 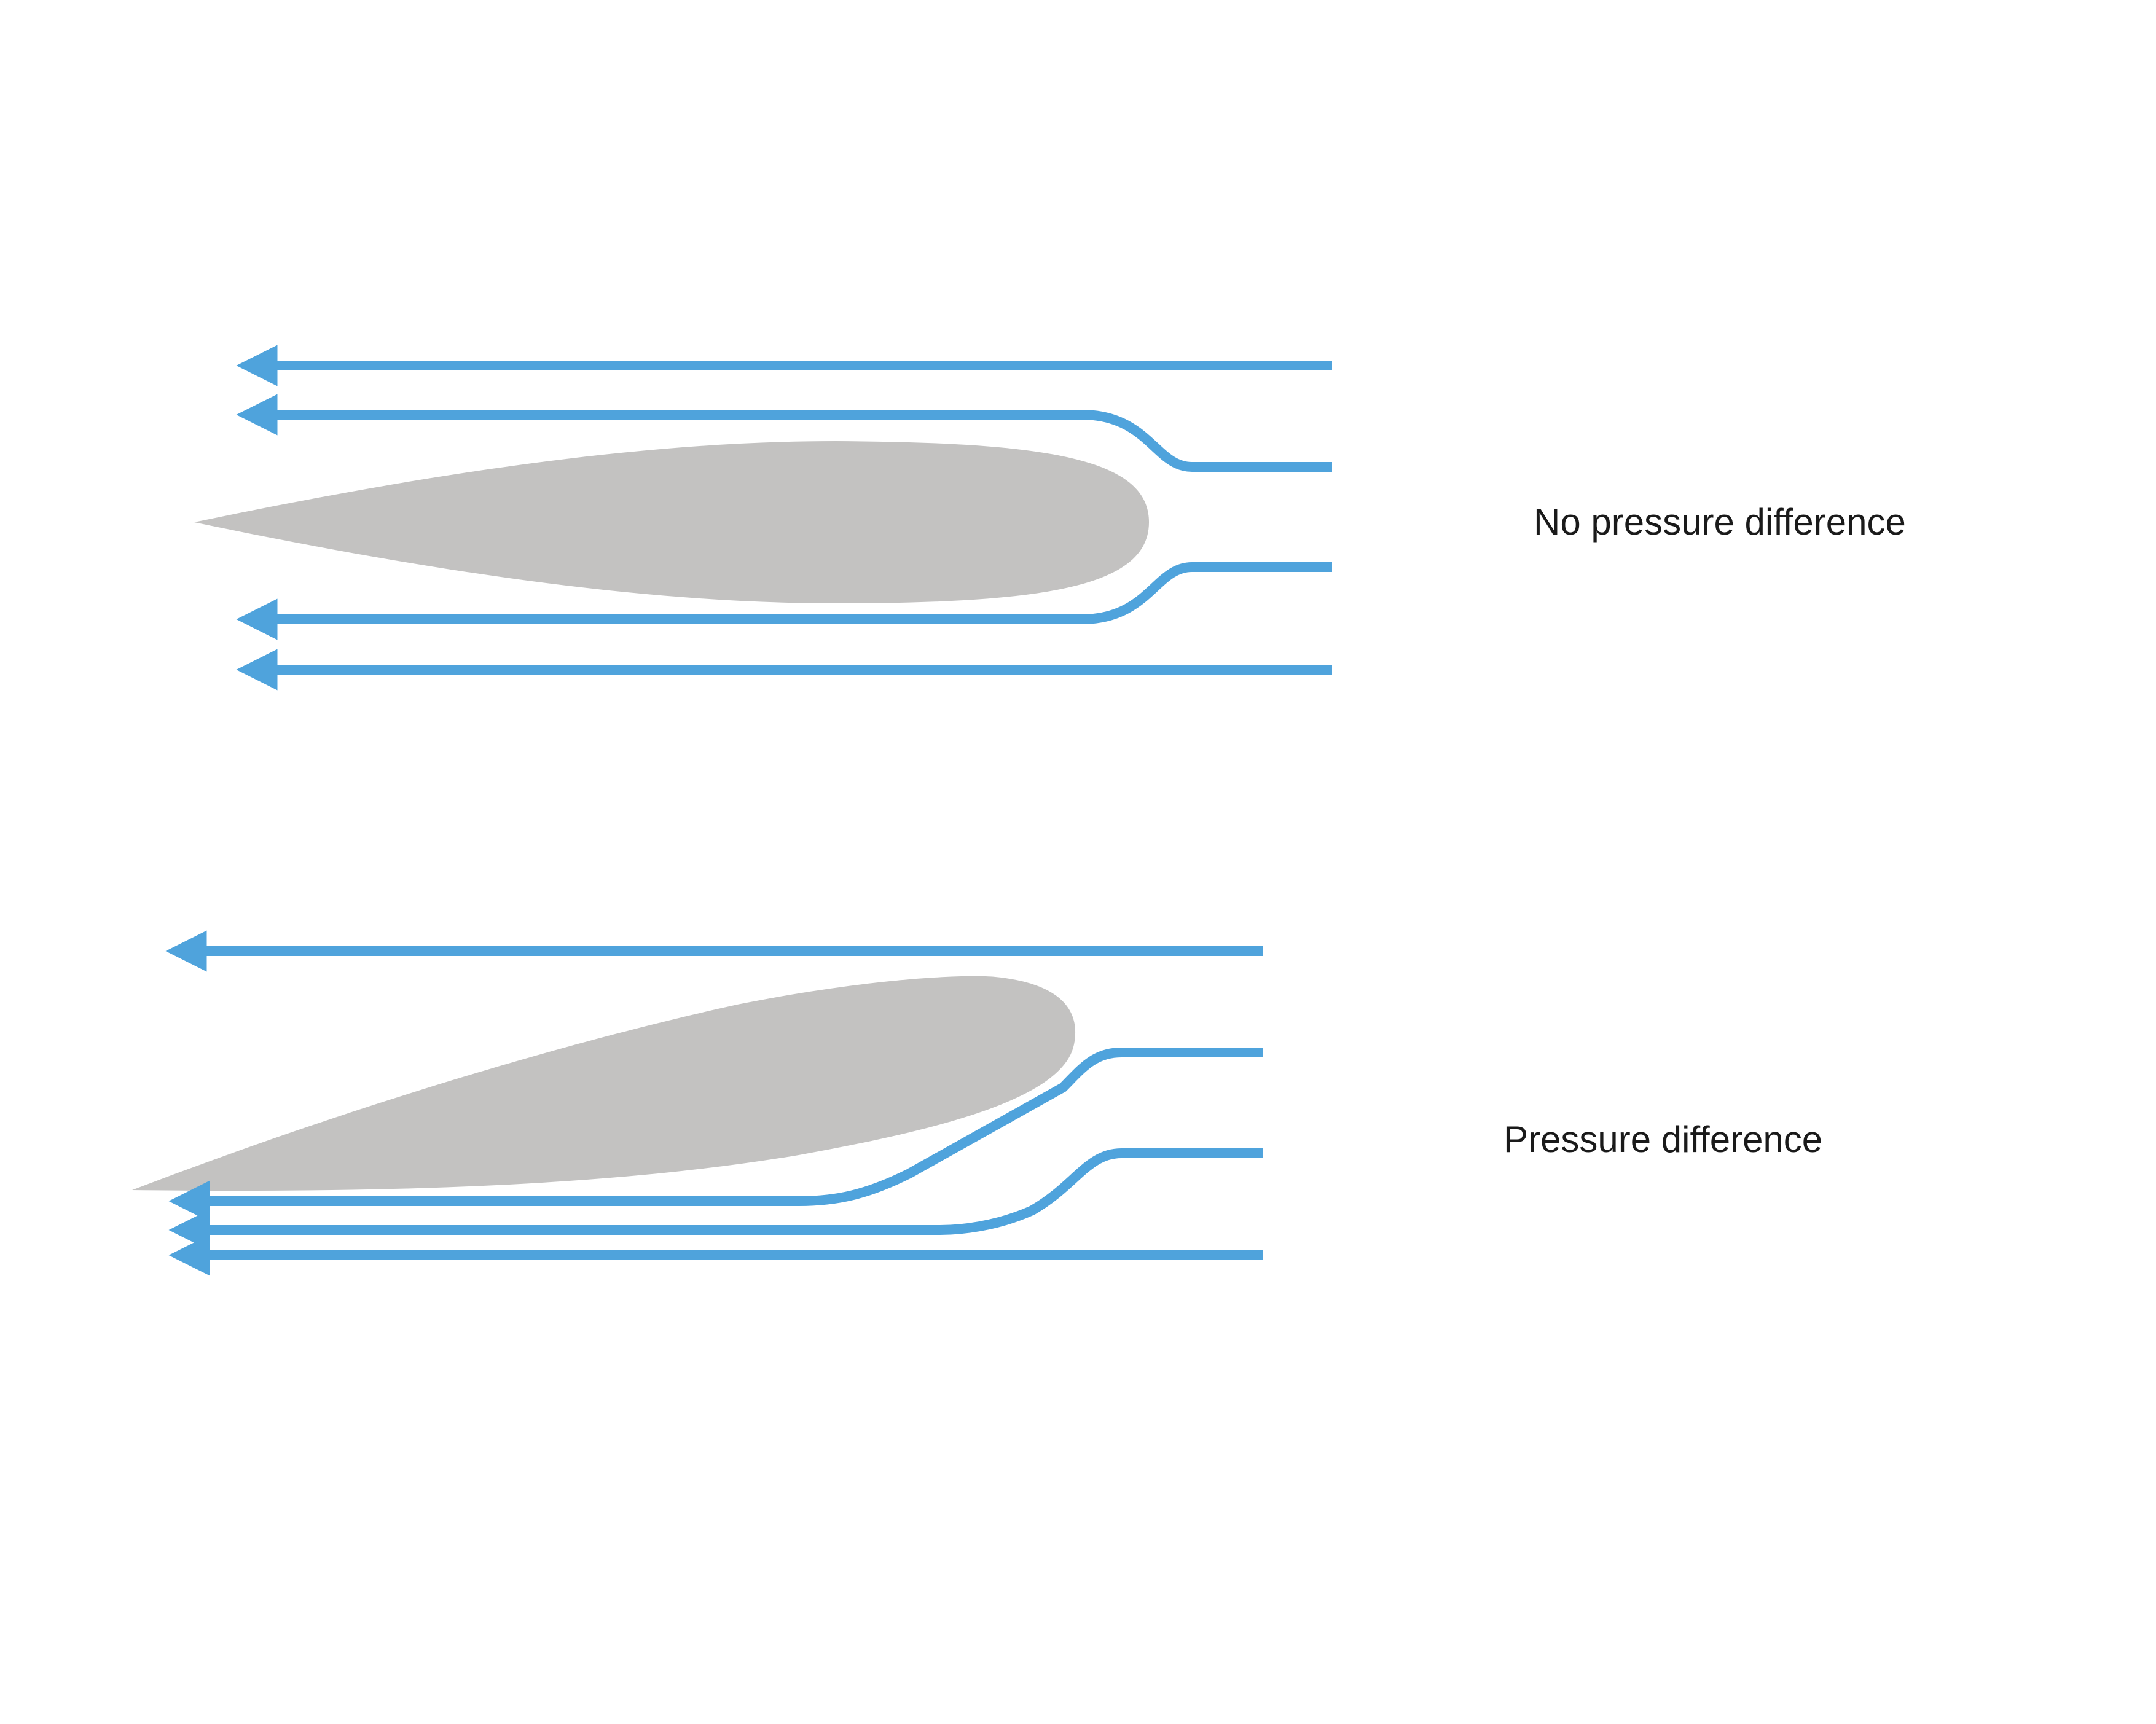 I want to click on panel-no-pressure-difference, so click(x=763, y=518).